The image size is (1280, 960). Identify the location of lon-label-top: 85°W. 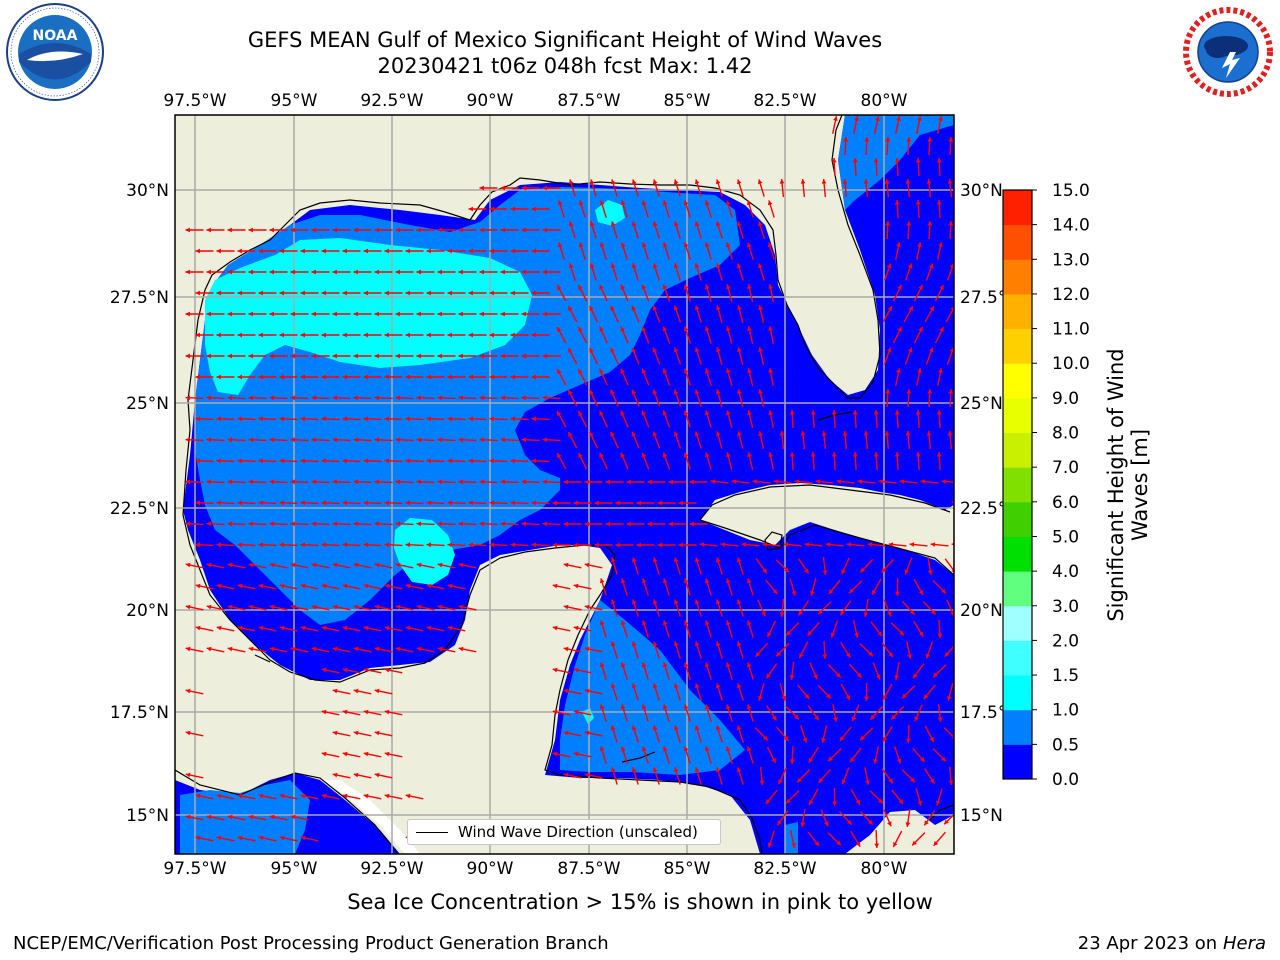
(687, 101).